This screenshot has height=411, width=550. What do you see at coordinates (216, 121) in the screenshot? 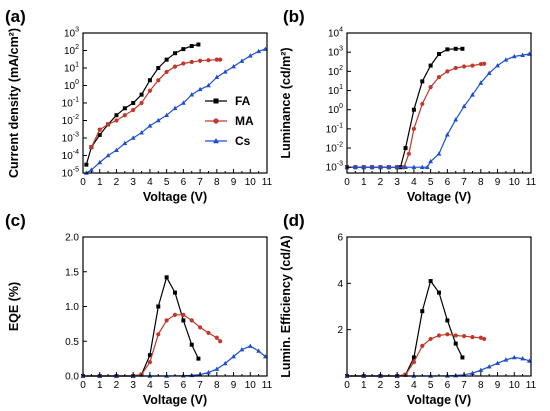
I see `legend-marker` at bounding box center [216, 121].